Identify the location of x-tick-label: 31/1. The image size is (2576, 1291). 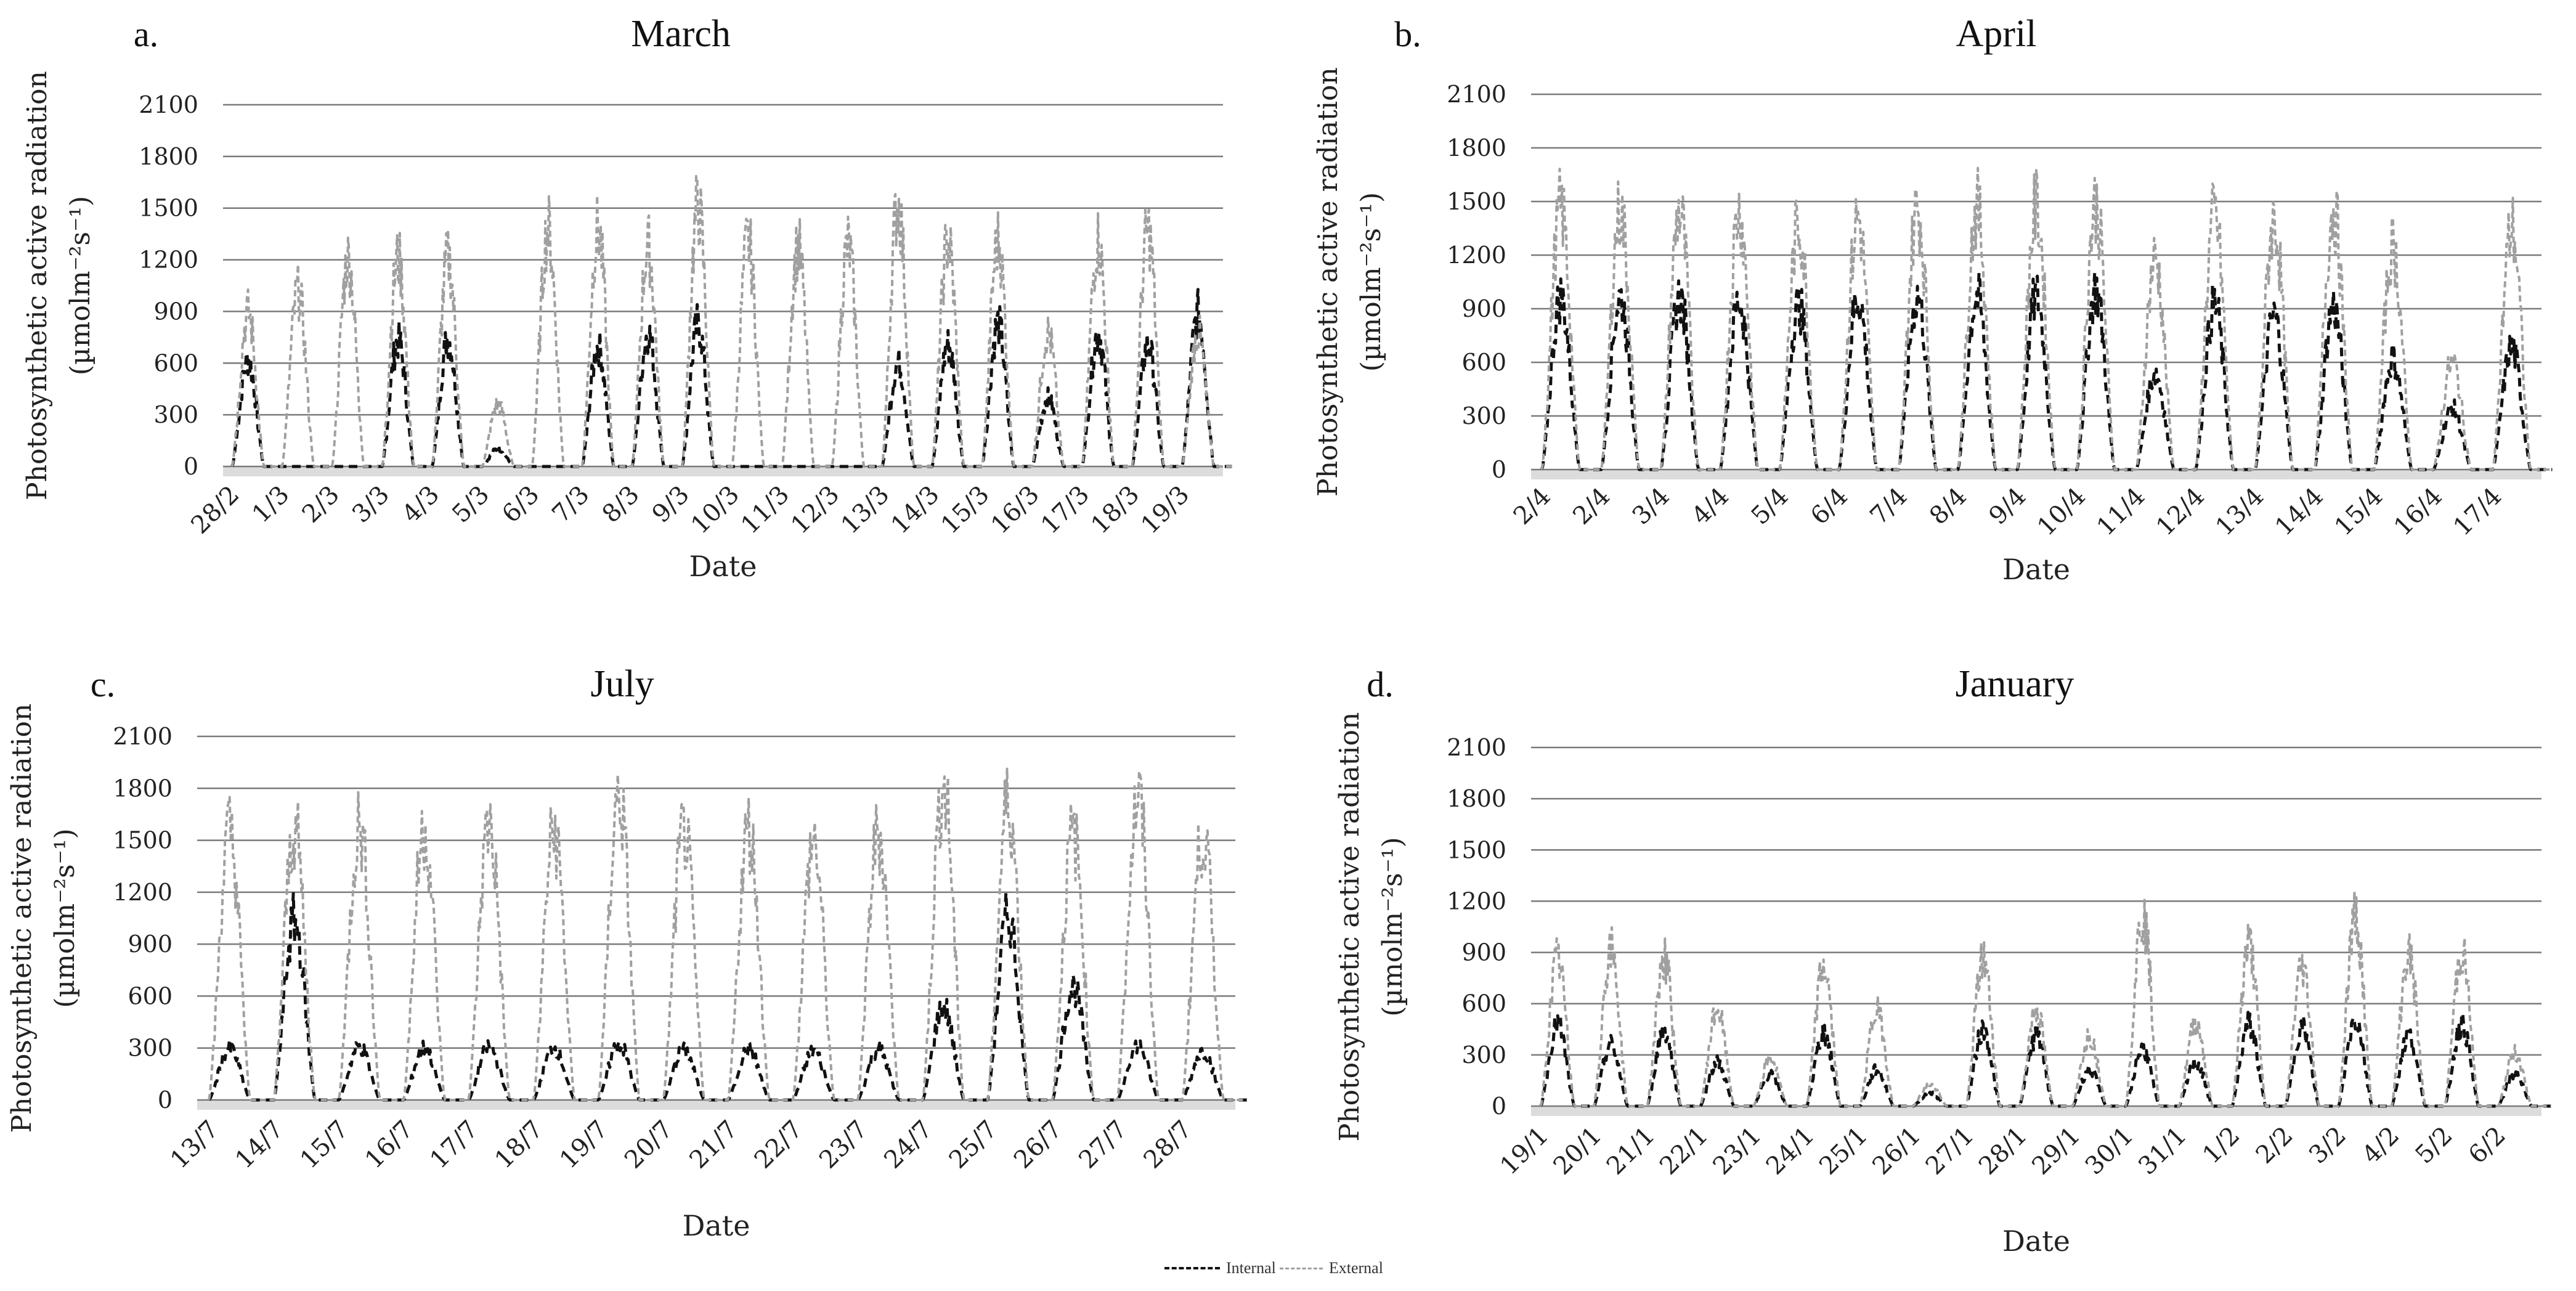
(2162, 1151).